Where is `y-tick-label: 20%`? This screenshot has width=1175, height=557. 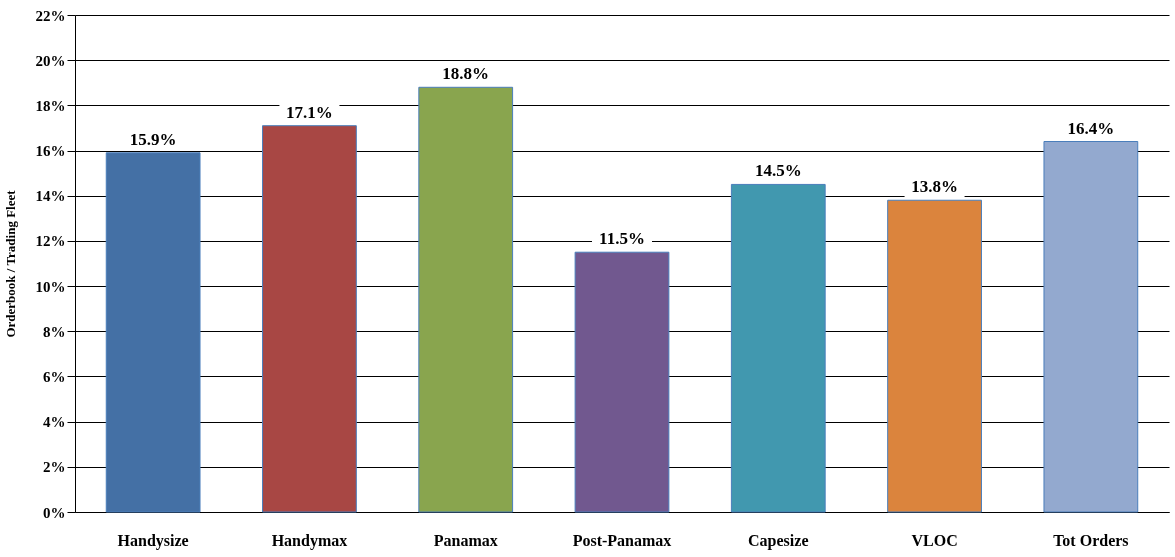 y-tick-label: 20% is located at coordinates (50, 60).